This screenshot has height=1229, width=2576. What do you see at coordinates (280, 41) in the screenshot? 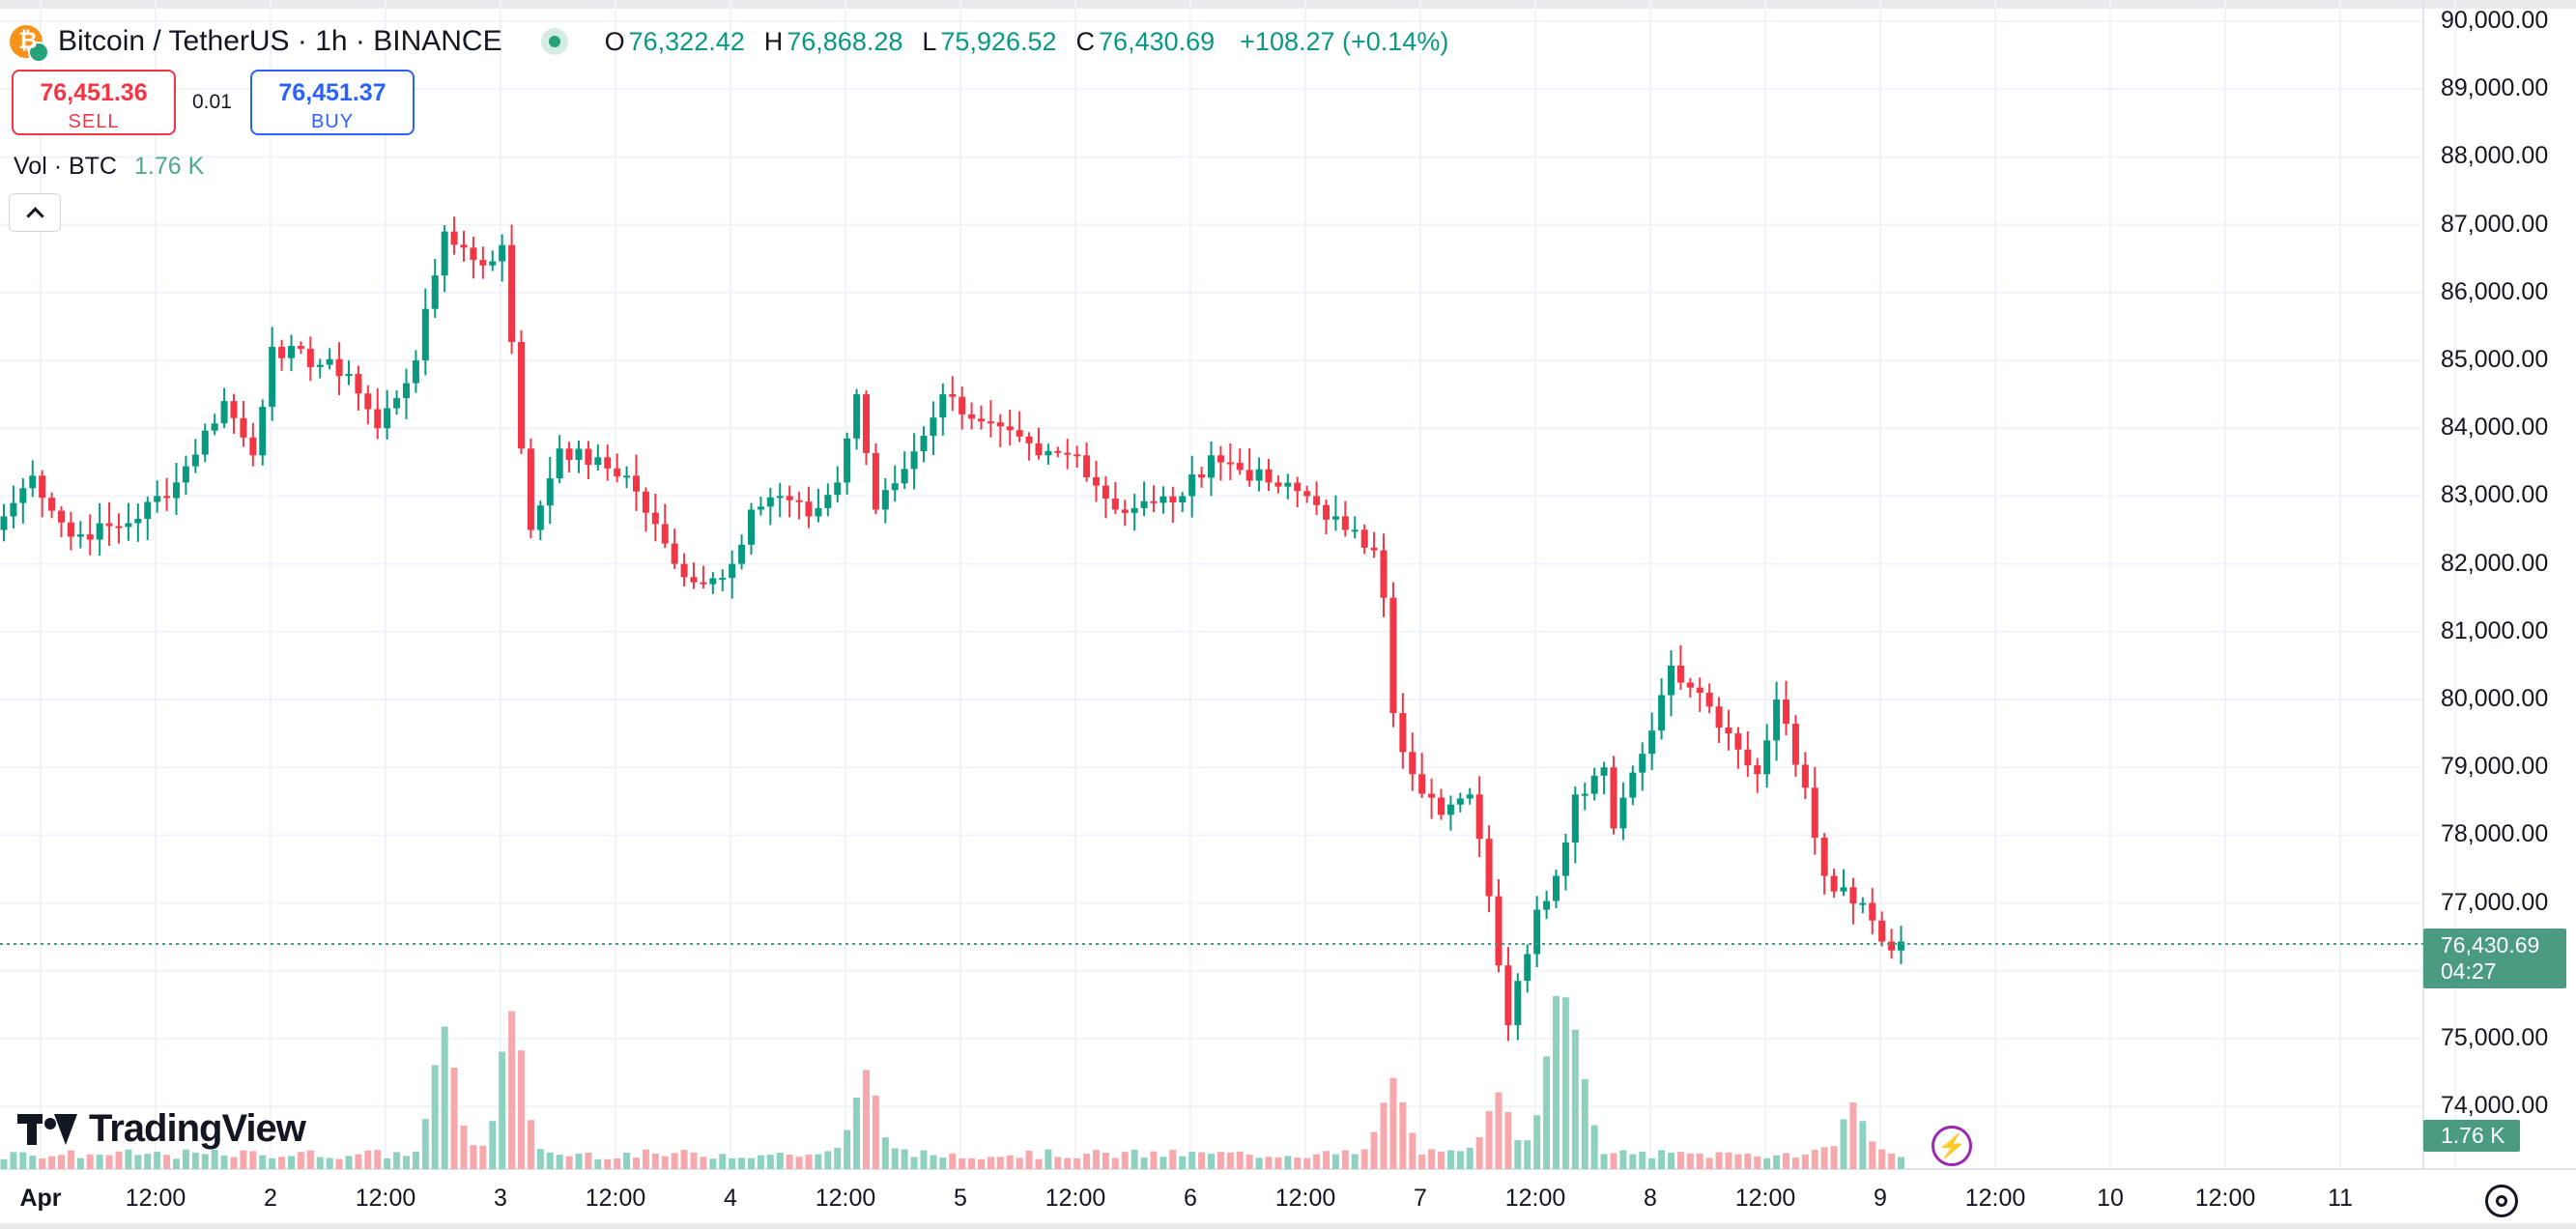
I see `symbol-title: Bitcoin / TetherUS · 1h · BINANCE` at bounding box center [280, 41].